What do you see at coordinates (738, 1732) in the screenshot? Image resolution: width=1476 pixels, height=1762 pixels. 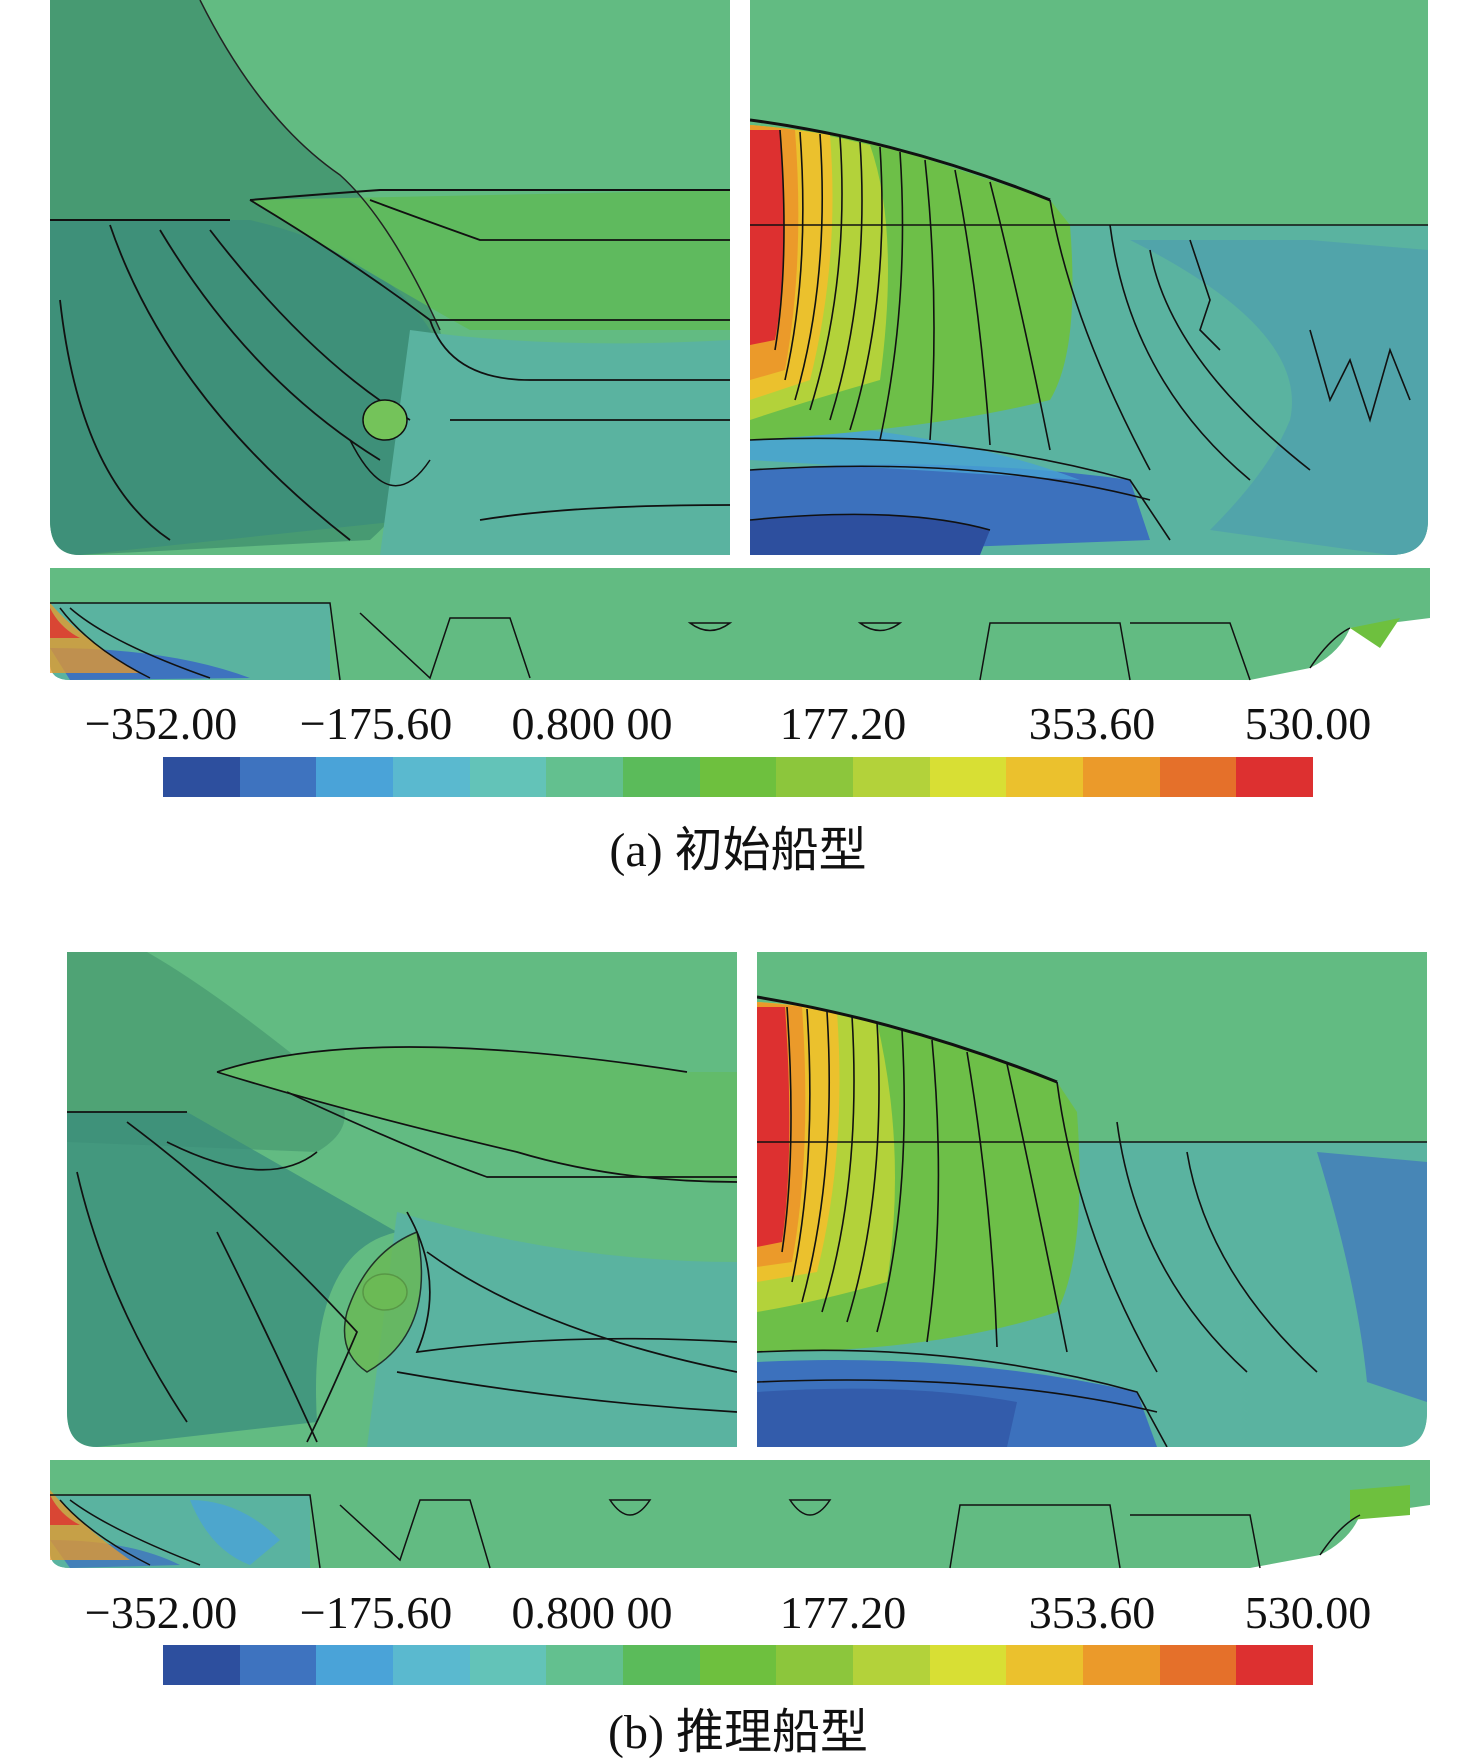 I see `panel-caption-b: (b) 推理船型` at bounding box center [738, 1732].